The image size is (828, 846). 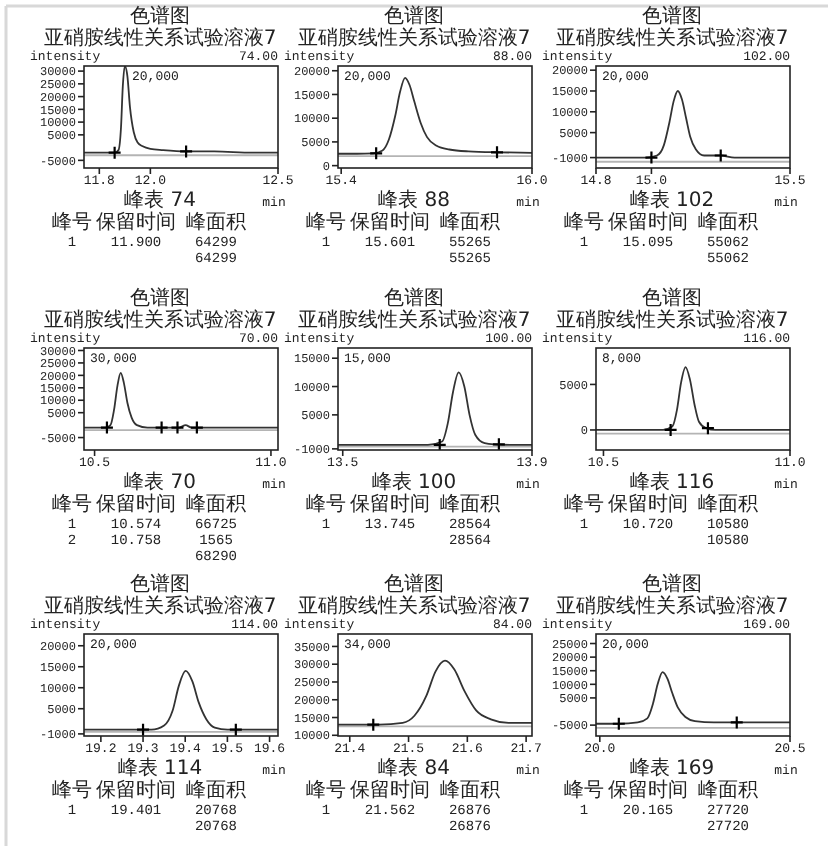 I want to click on text: 峰表 84, so click(x=414, y=768).